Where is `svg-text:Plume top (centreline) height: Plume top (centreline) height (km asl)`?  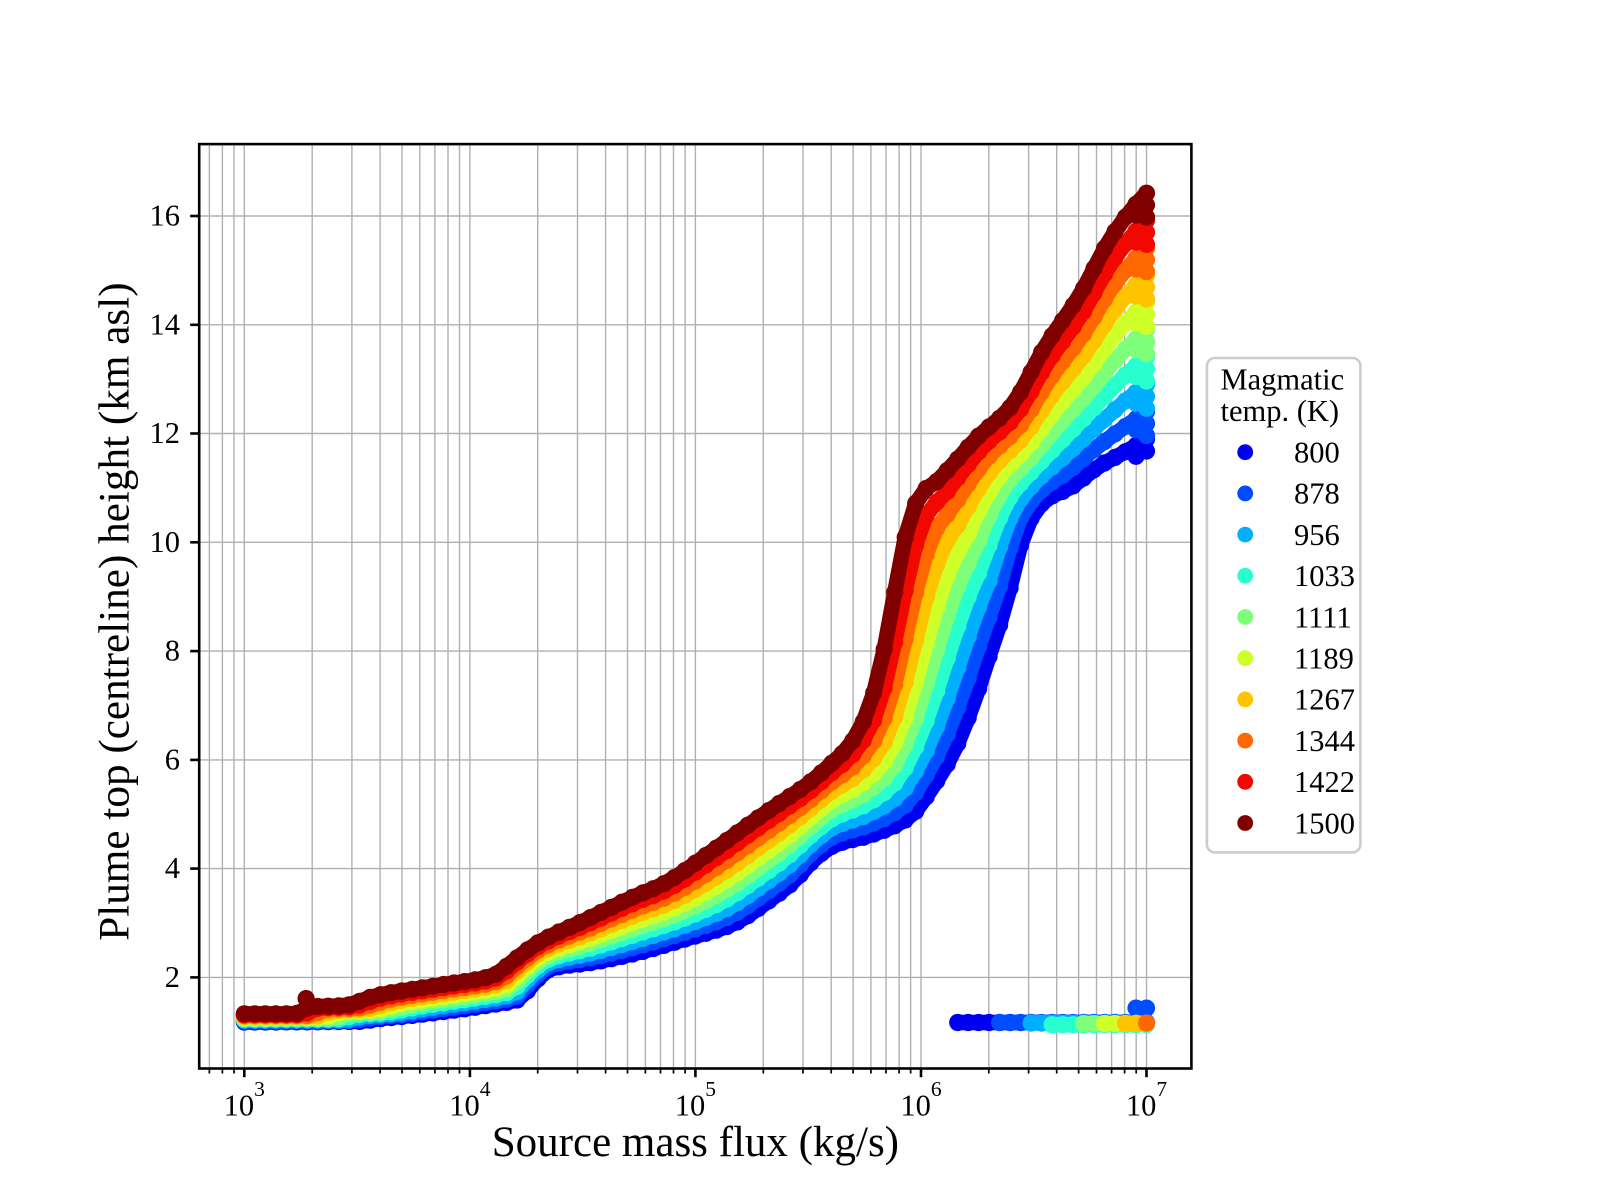
svg-text:Plume top (centreline) height: Plume top (centreline) height (km asl) is located at coordinates (115, 611).